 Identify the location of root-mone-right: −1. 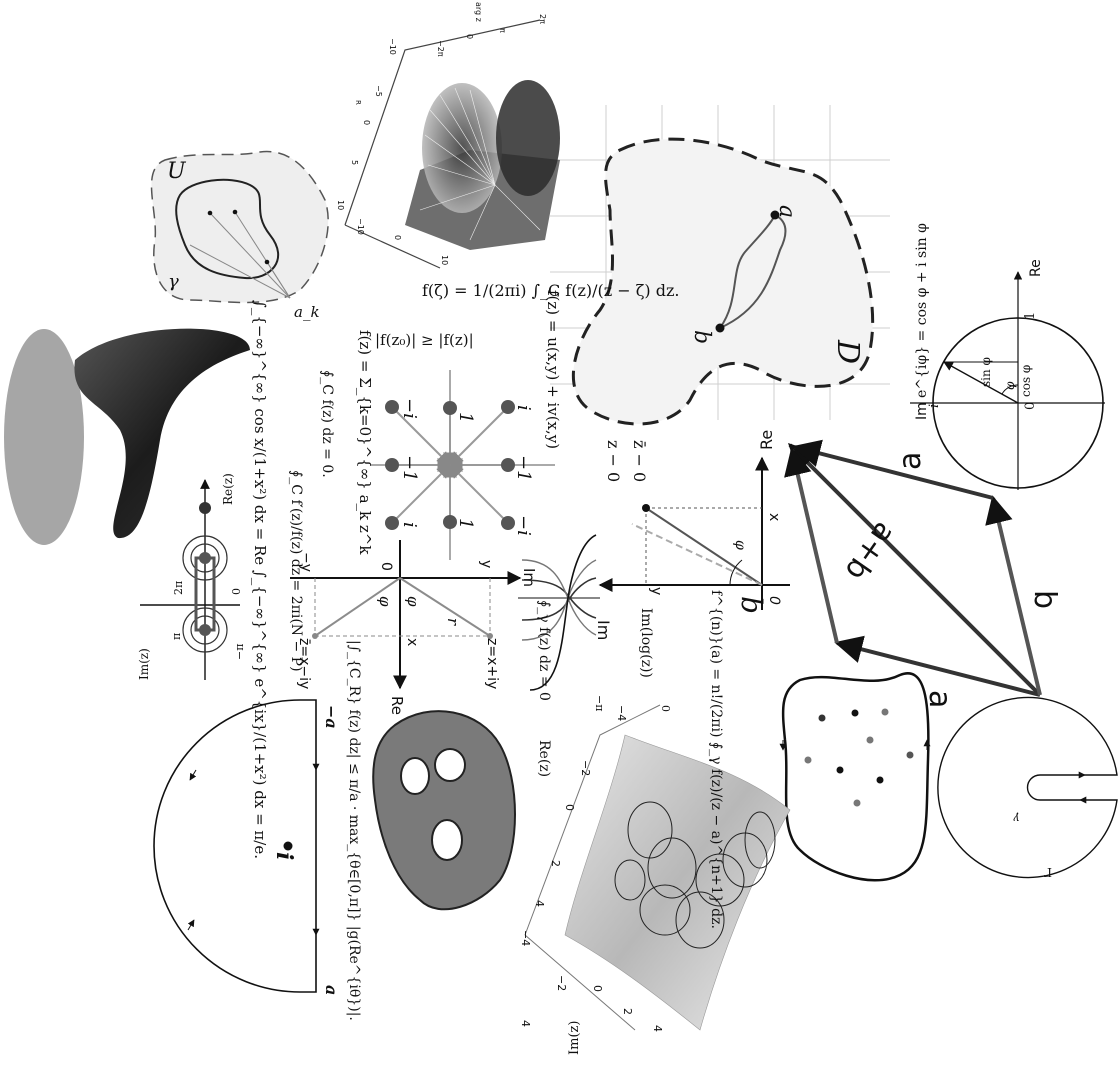
(523, 468).